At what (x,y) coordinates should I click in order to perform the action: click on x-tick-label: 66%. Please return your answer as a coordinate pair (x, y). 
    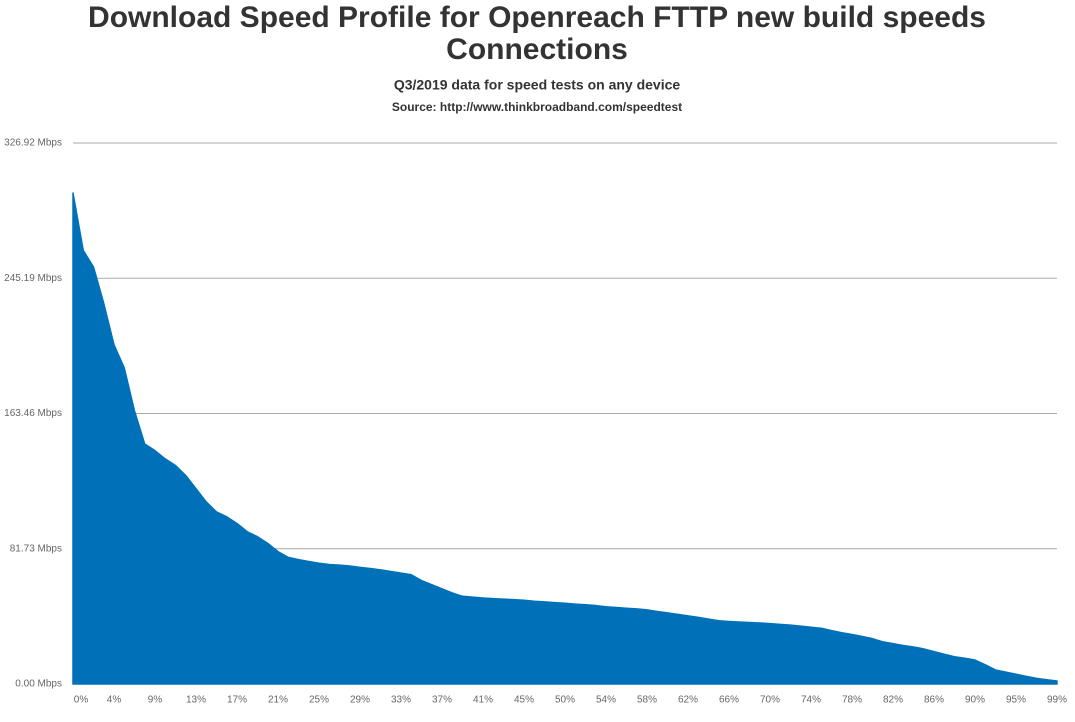
    Looking at the image, I should click on (729, 700).